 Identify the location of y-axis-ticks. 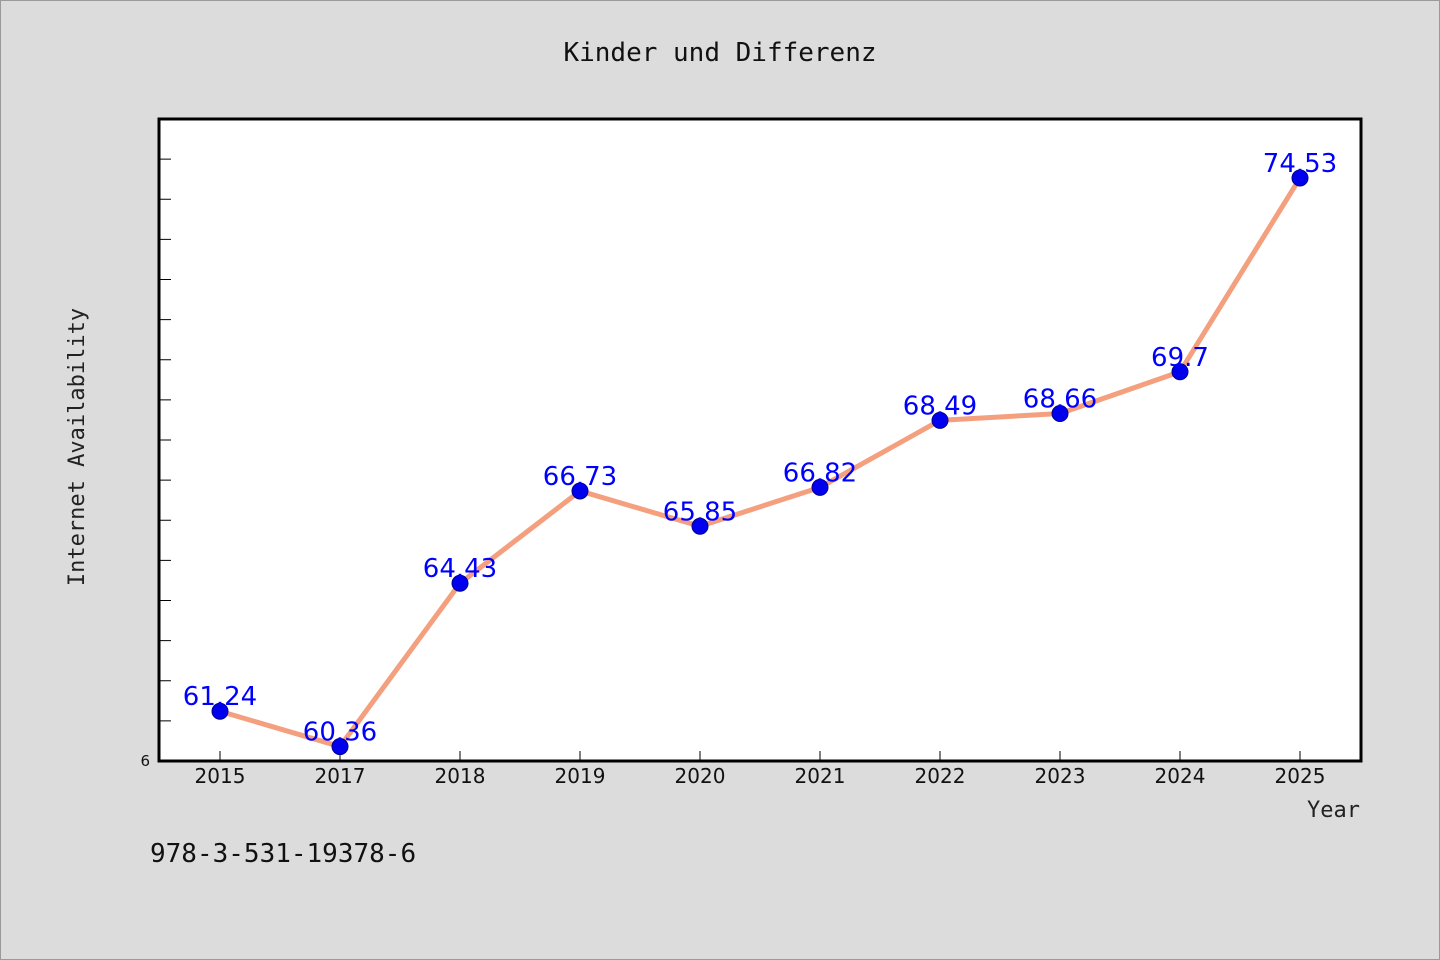
(165, 440).